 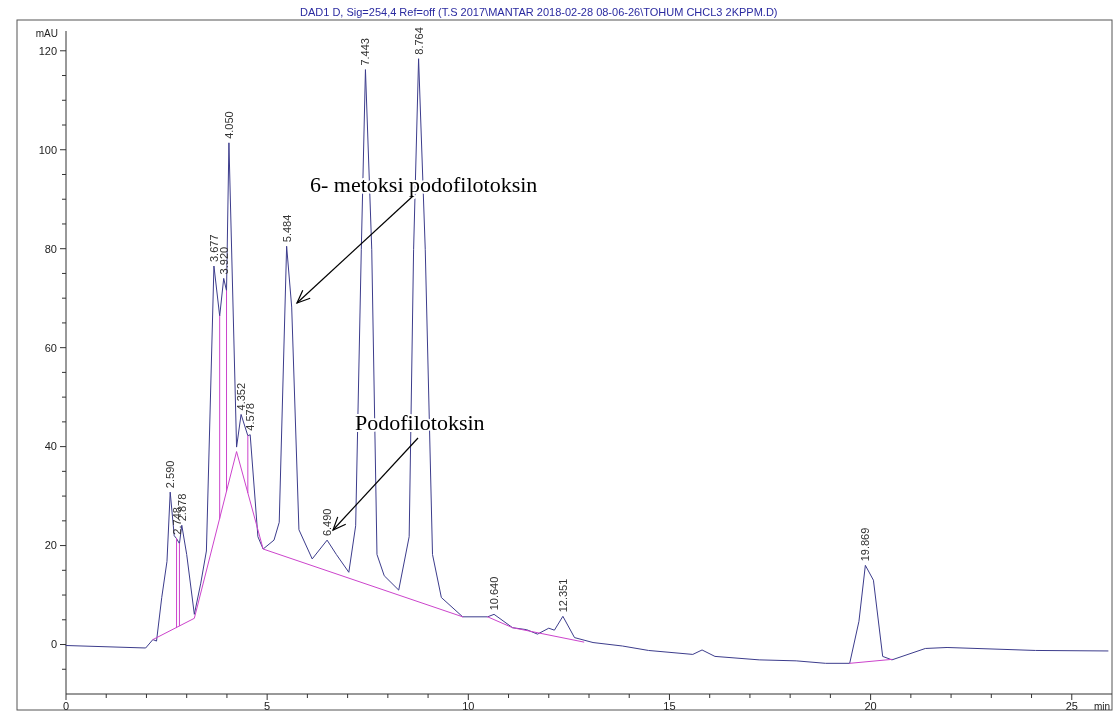 What do you see at coordinates (50, 248) in the screenshot?
I see `y-tick-label: 80` at bounding box center [50, 248].